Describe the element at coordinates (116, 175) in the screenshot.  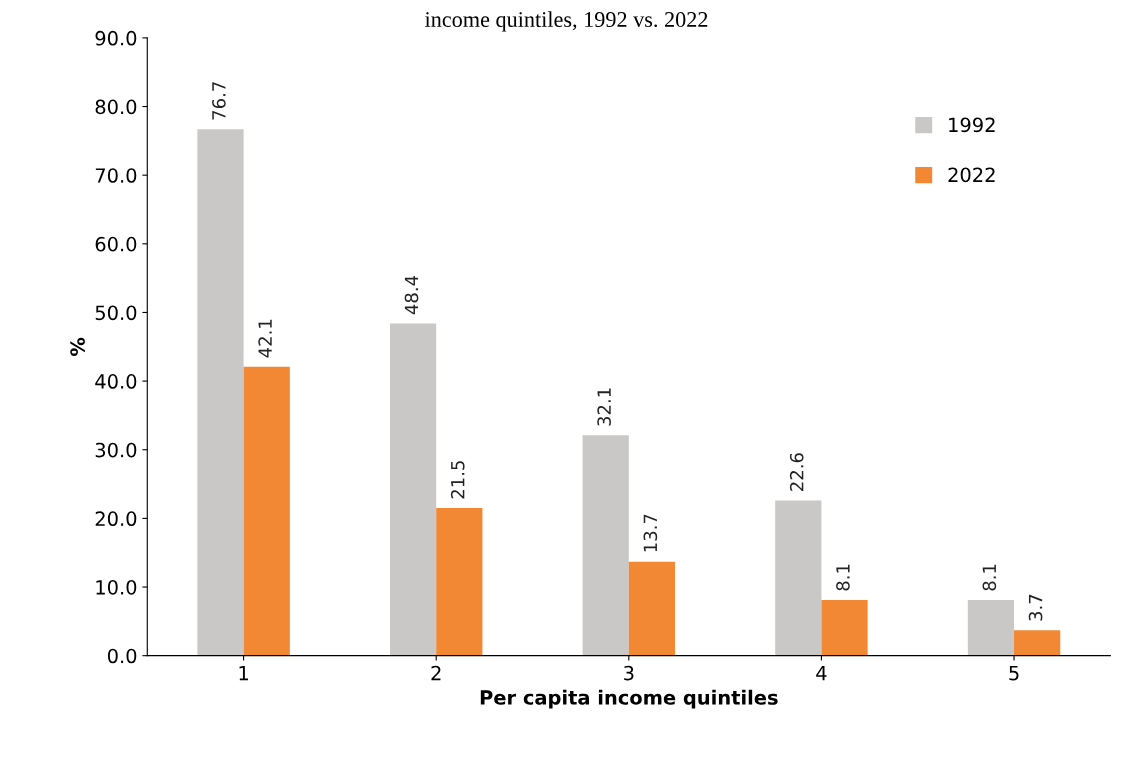
I see `y-tick-label: 70.0` at that location.